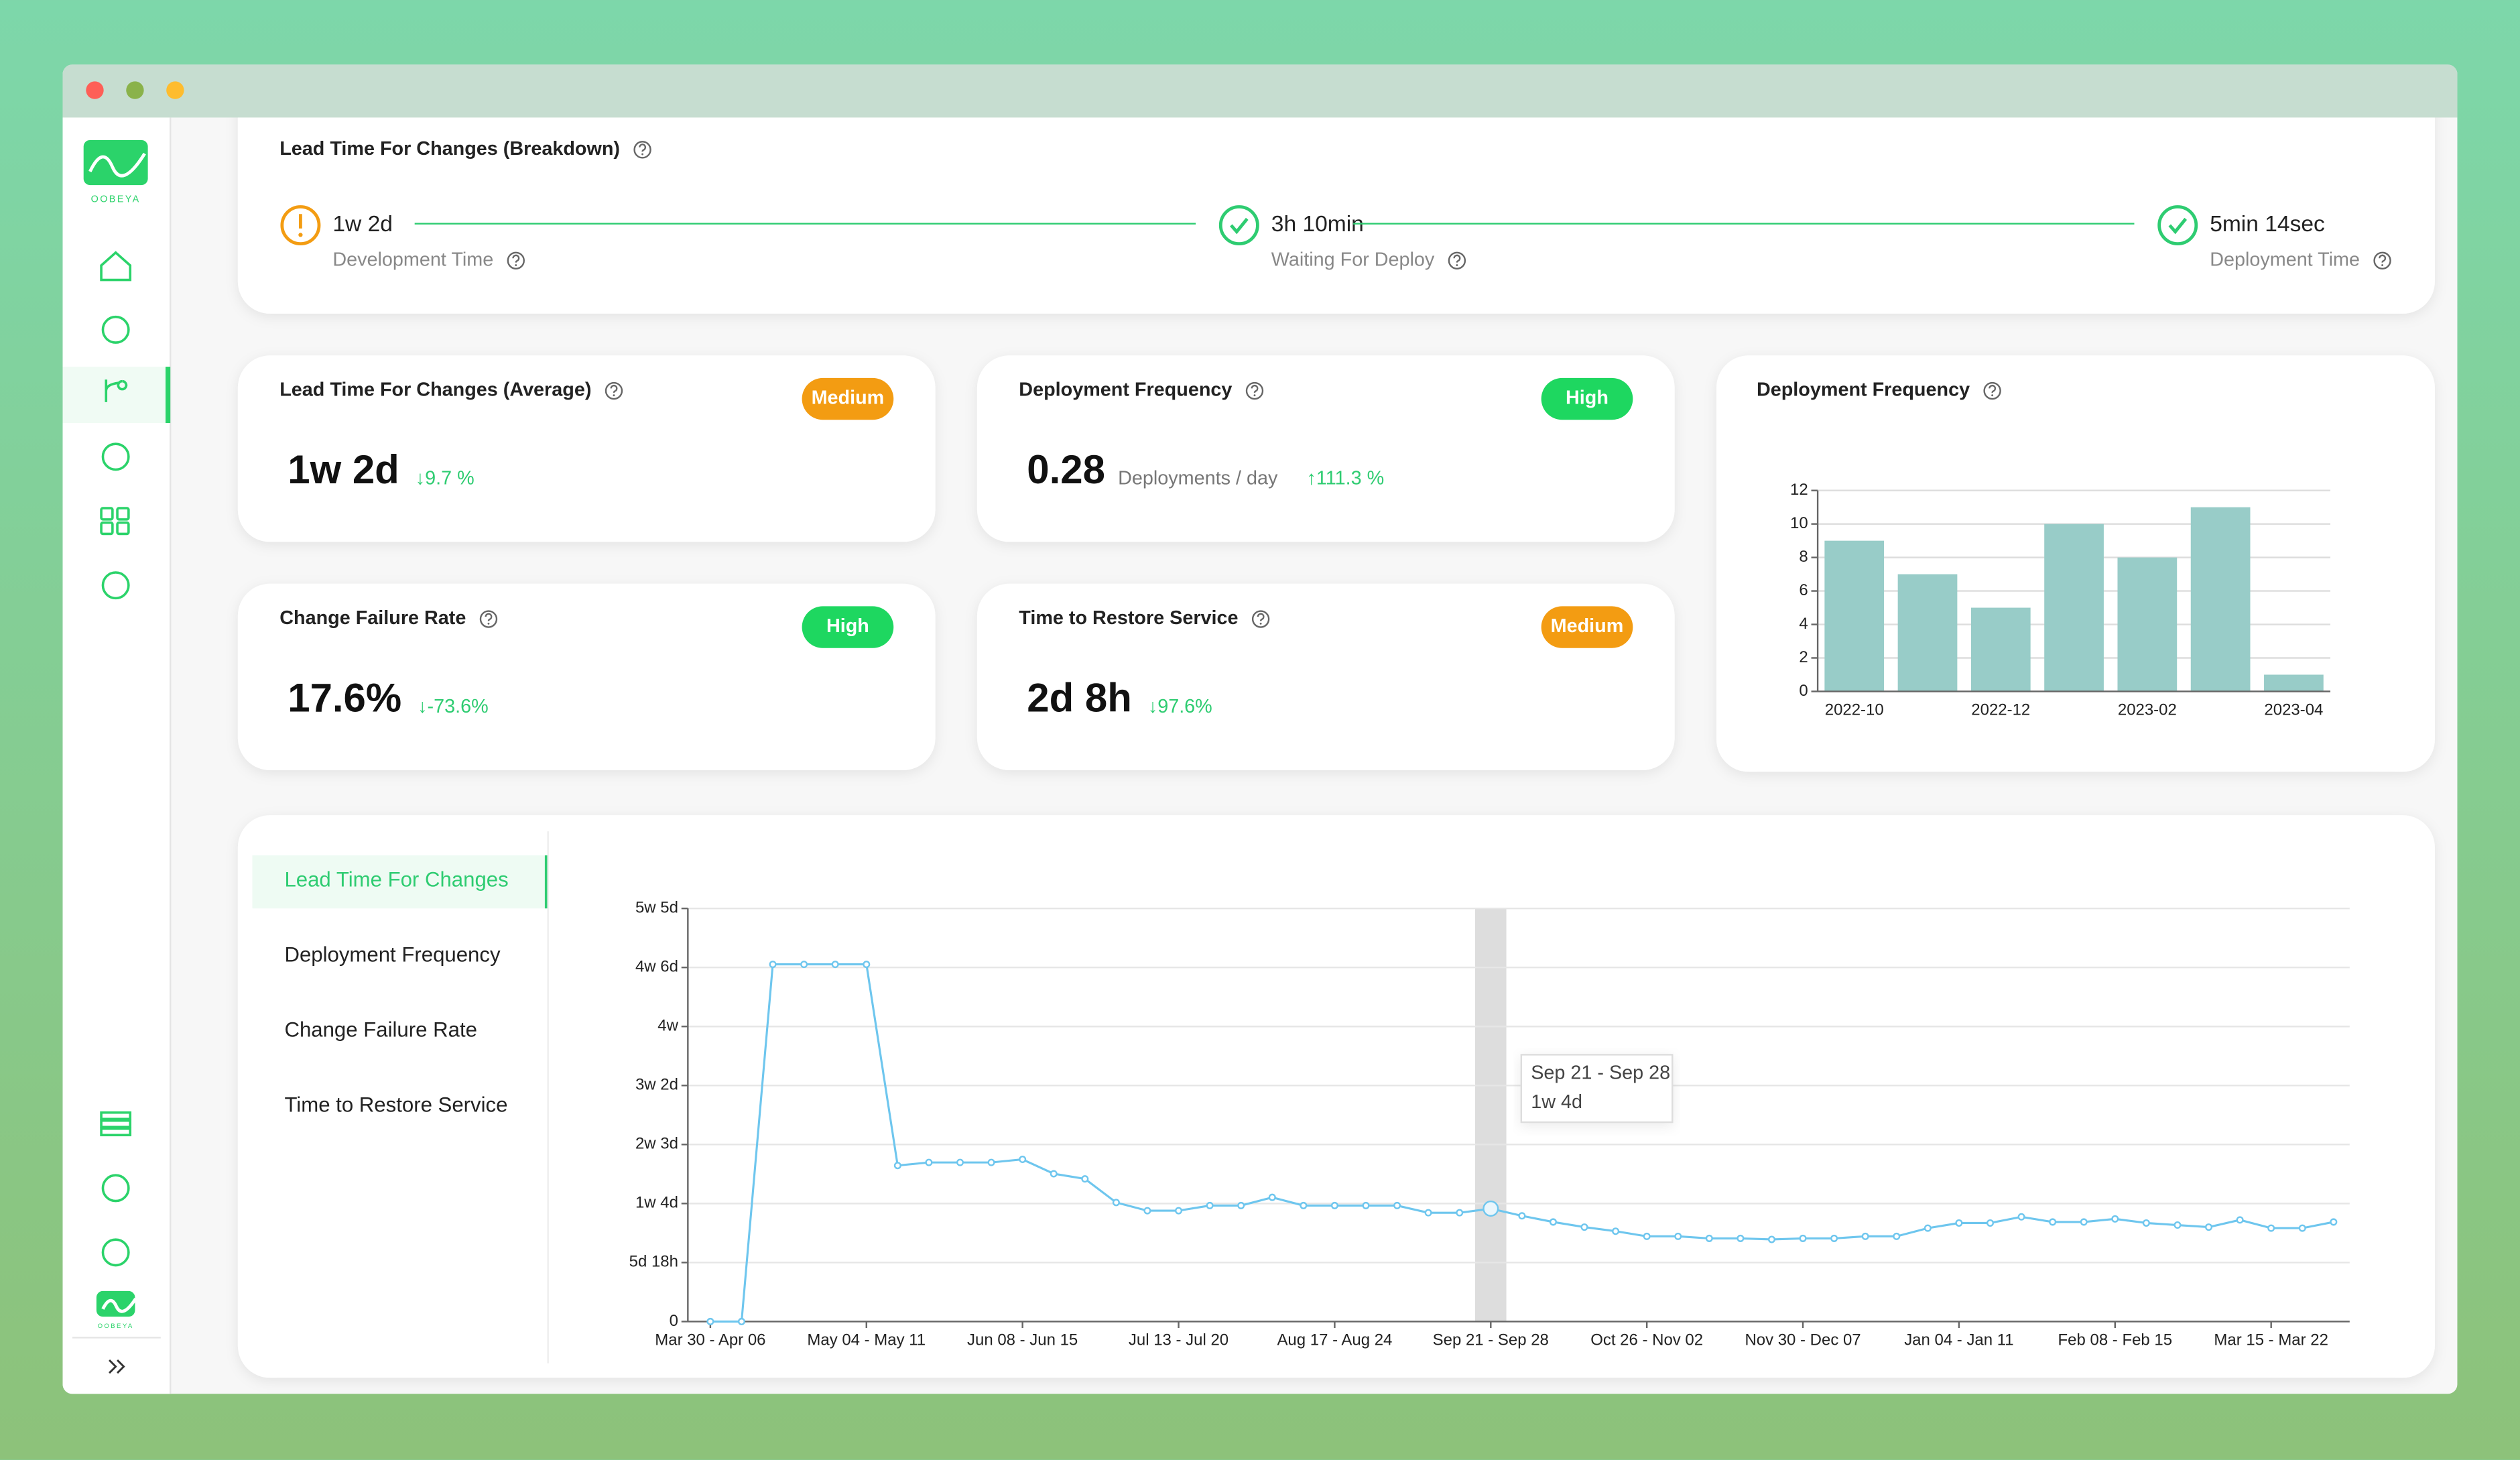 This screenshot has width=2520, height=1460. I want to click on y-tick-label: 5d 18h, so click(653, 1262).